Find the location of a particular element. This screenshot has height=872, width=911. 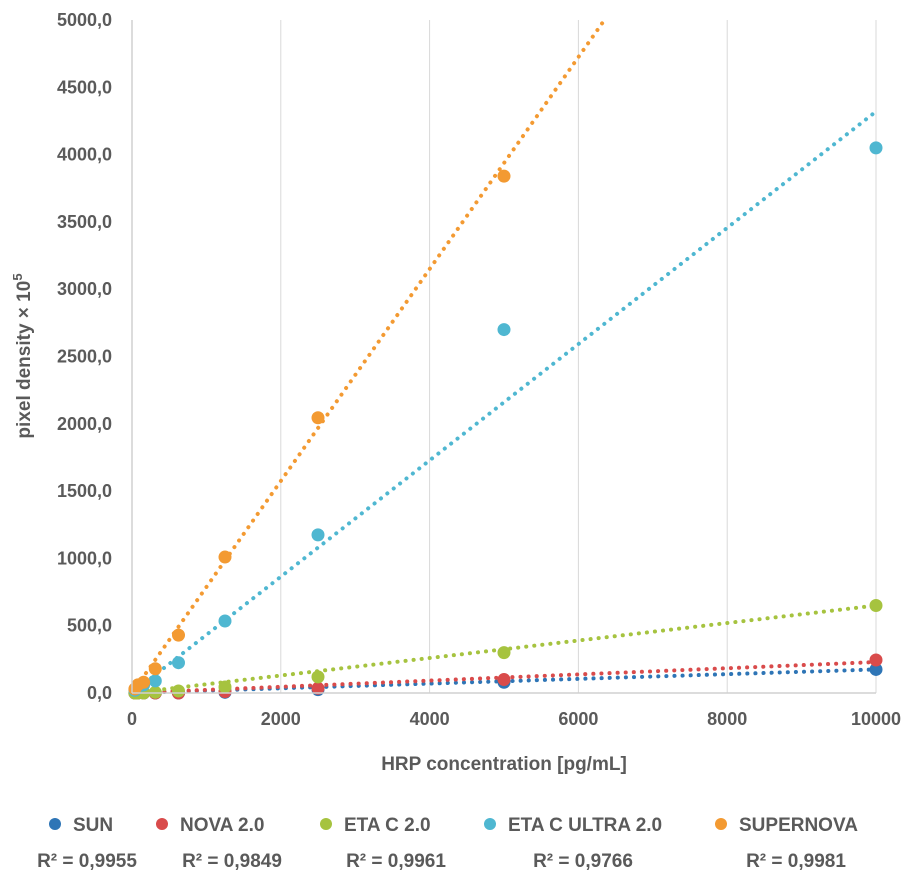

x-tick-label: 10000 is located at coordinates (876, 719).